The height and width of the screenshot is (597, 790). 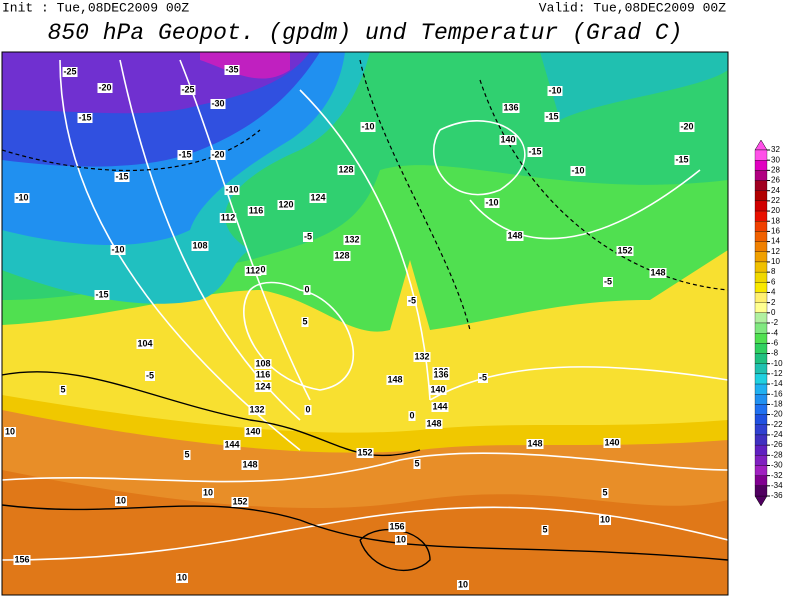 What do you see at coordinates (775, 353) in the screenshot?
I see `colorbar-tick-label: -8` at bounding box center [775, 353].